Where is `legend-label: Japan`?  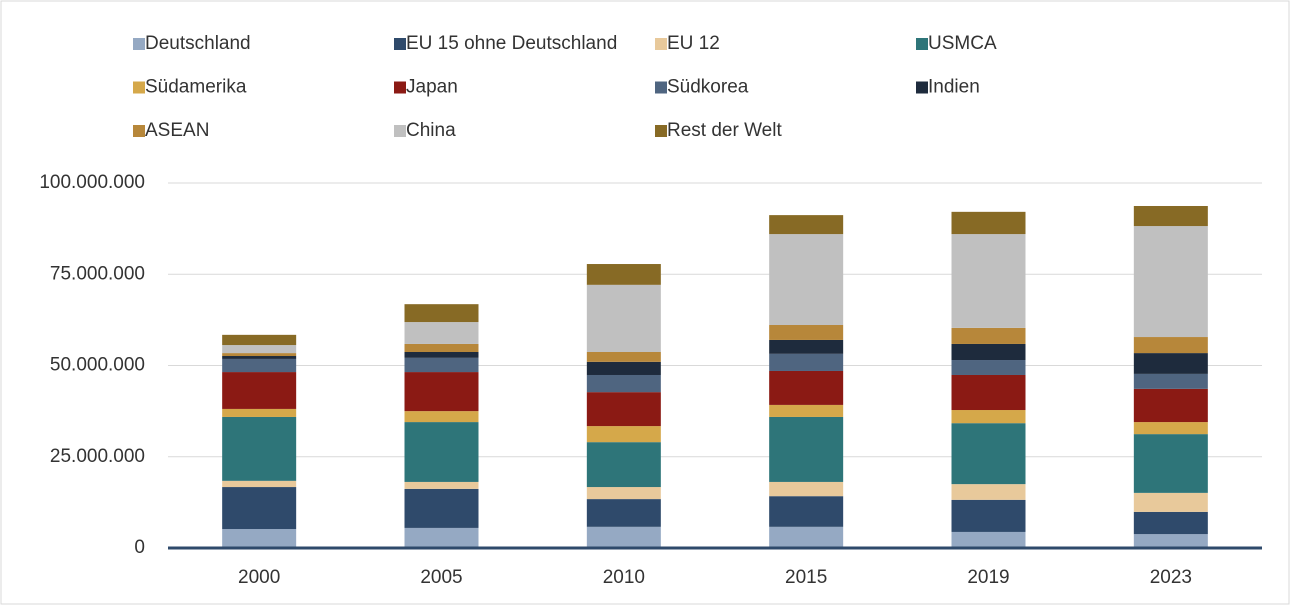 legend-label: Japan is located at coordinates (432, 87).